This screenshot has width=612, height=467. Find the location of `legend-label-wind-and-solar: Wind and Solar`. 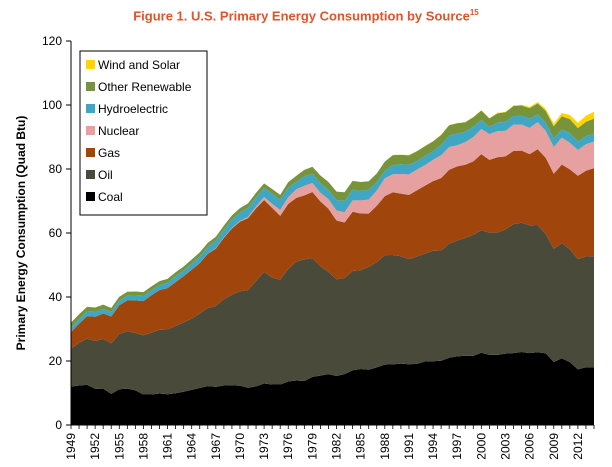

legend-label-wind-and-solar: Wind and Solar is located at coordinates (139, 65).